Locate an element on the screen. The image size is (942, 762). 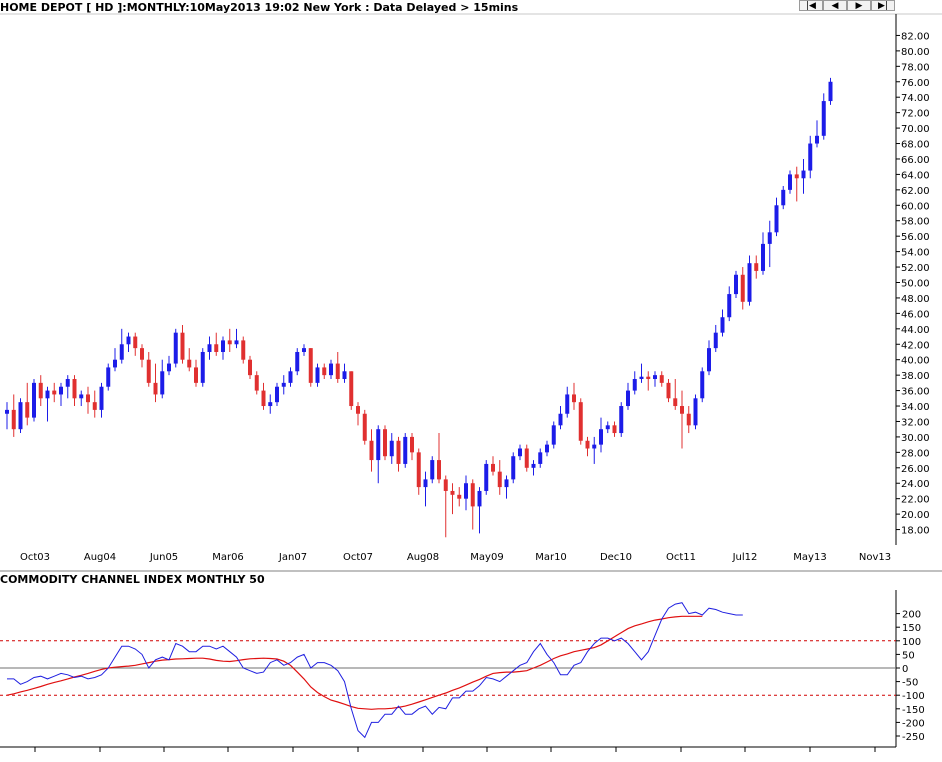
price-tick-label: 36.00 is located at coordinates (915, 392).